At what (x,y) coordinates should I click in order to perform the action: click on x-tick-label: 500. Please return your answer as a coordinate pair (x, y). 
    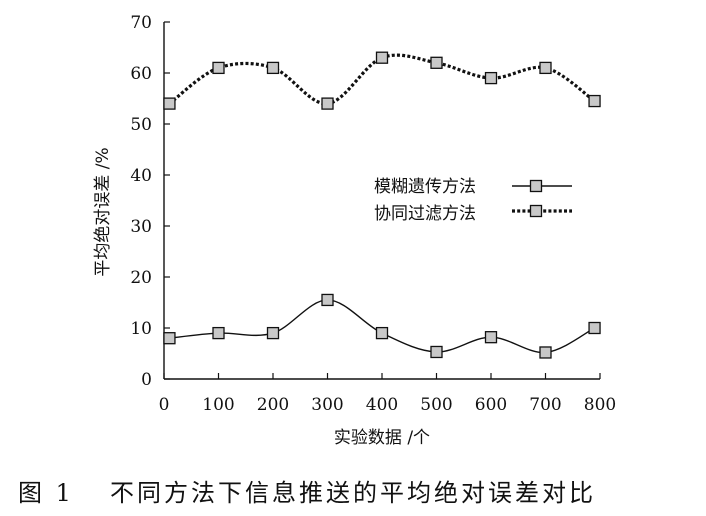
    Looking at the image, I should click on (436, 405).